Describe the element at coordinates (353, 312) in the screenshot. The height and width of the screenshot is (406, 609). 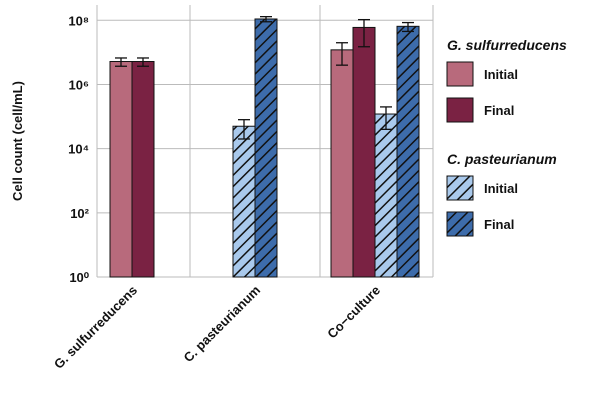
I see `x-tick-label: Co−culture` at that location.